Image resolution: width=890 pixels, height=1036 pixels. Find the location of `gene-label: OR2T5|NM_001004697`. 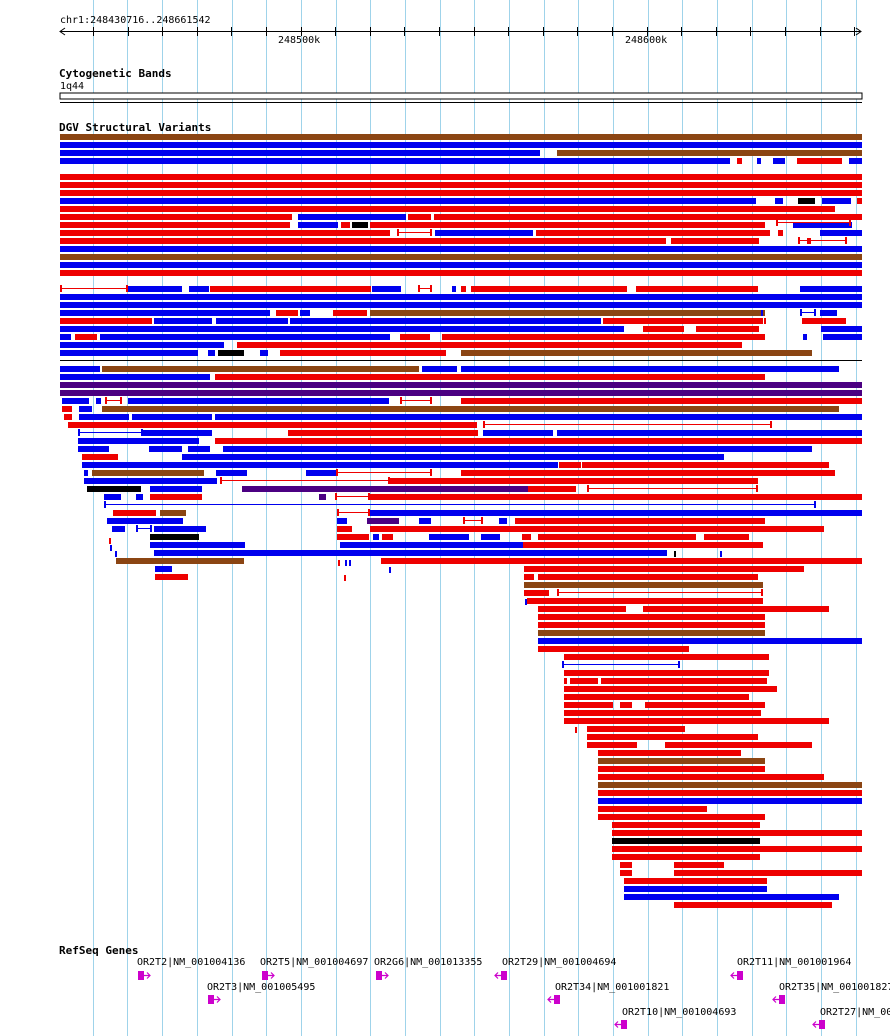

gene-label: OR2T5|NM_001004697 is located at coordinates (314, 962).